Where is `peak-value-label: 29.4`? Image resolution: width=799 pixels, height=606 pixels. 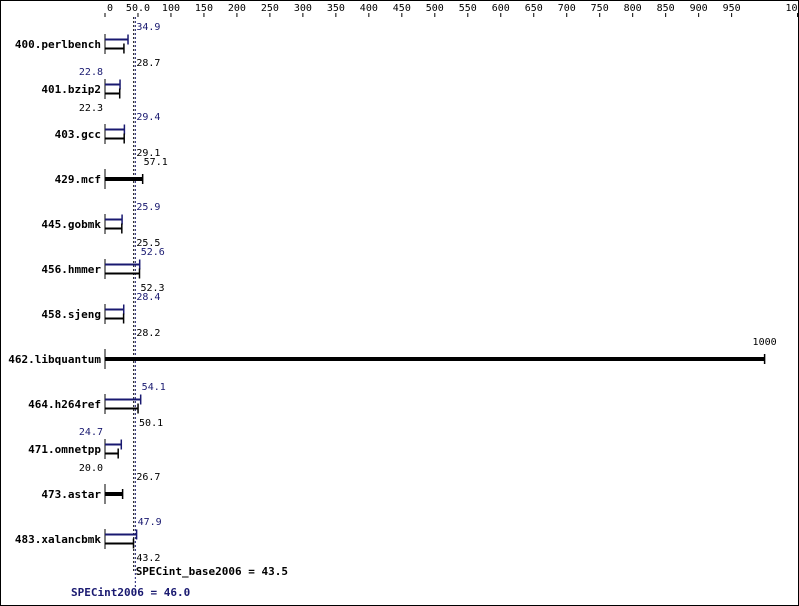 peak-value-label: 29.4 is located at coordinates (148, 117).